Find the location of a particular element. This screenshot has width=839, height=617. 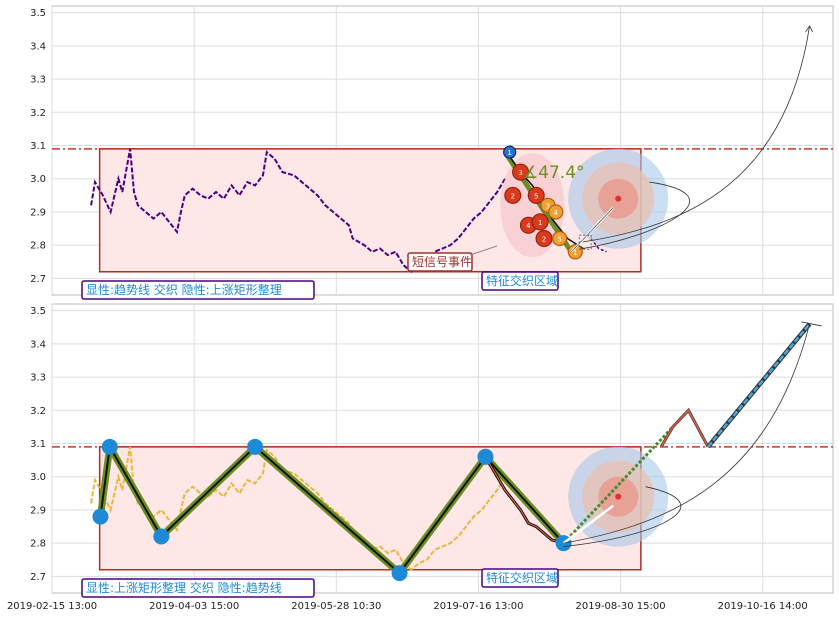

red-zigzag-core is located at coordinates (524, 500).